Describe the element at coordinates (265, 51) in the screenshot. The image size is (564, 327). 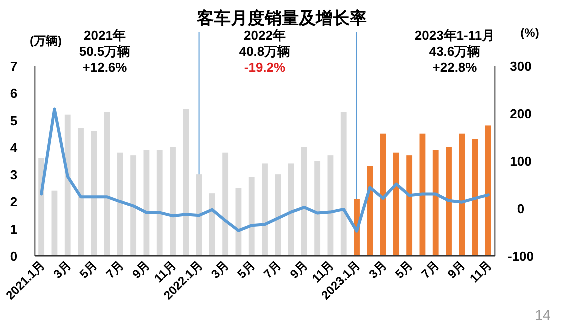
I see `text: 40.8万辆` at that location.